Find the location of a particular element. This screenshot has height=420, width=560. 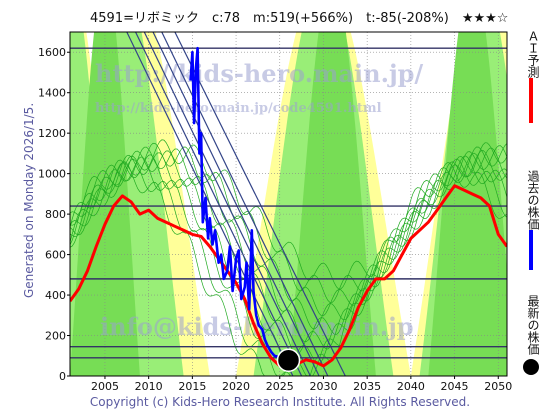

y-tick-label-1600: 1600 is located at coordinates (52, 52).